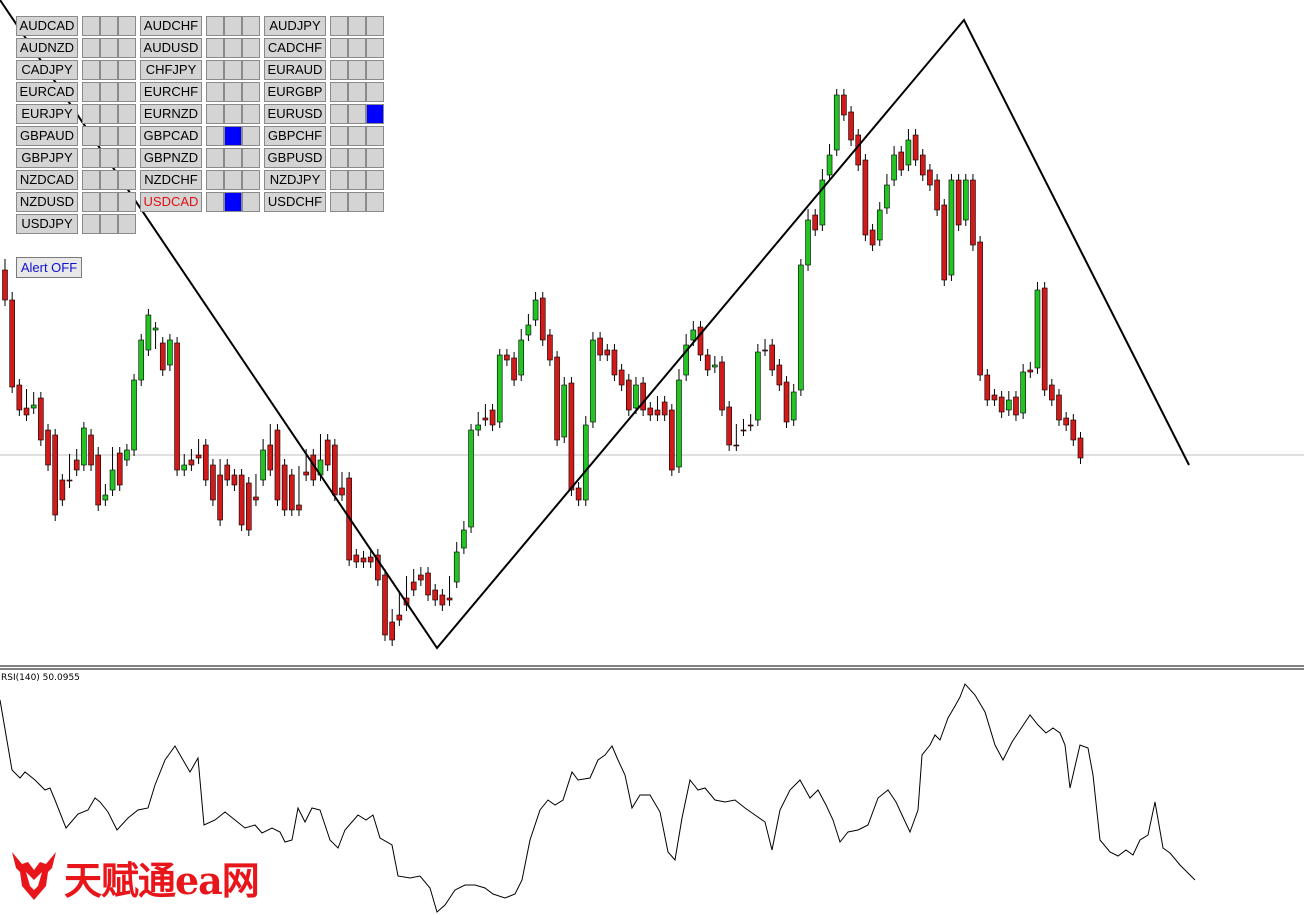 This screenshot has height=915, width=1304. What do you see at coordinates (47, 136) in the screenshot?
I see `symbol-button-gbpaud: GBPAUD` at bounding box center [47, 136].